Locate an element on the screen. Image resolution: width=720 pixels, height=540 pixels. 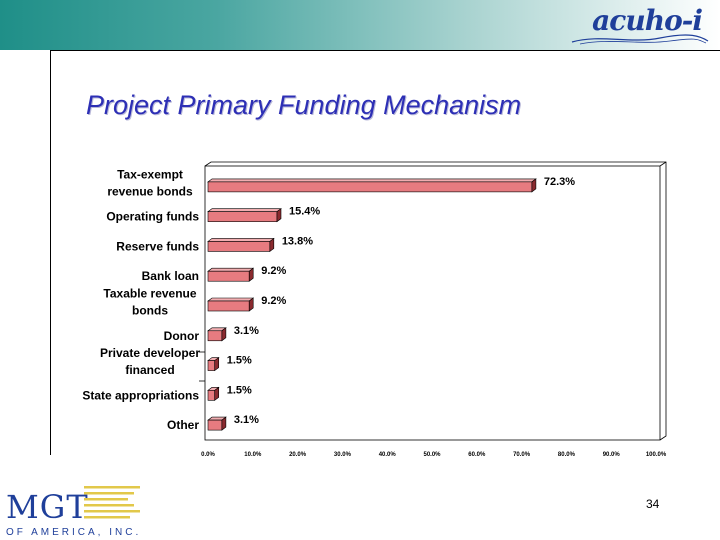
category-label: bonds is located at coordinates (150, 311).